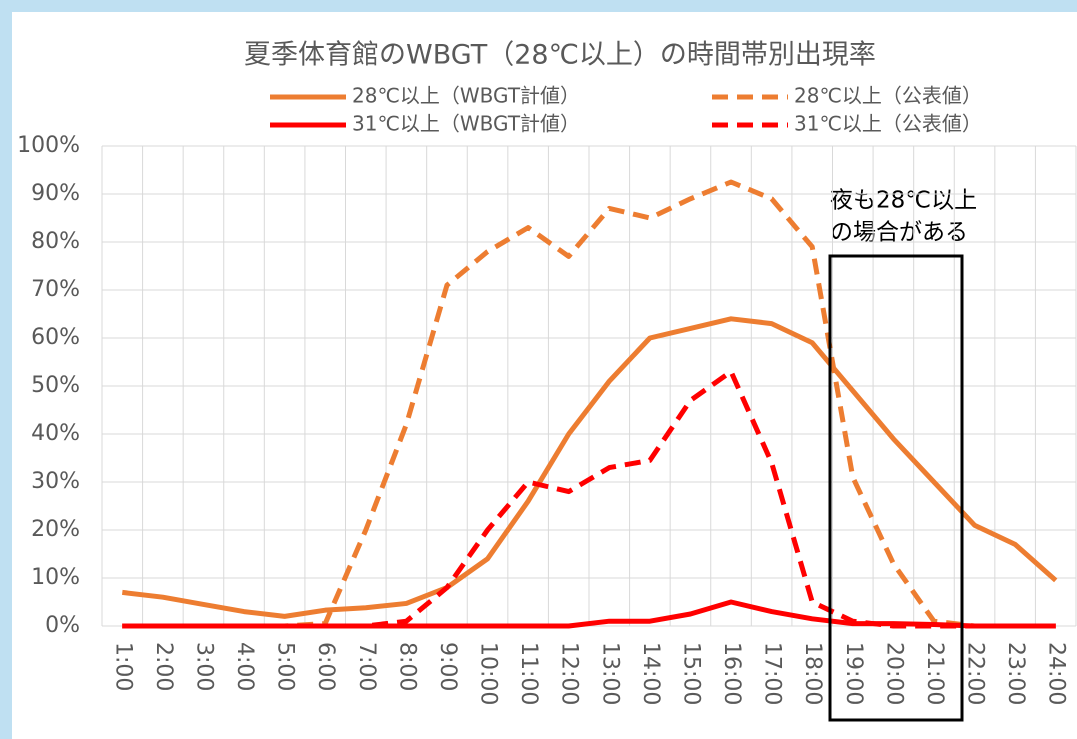 This screenshot has width=1077, height=739. I want to click on x-tick-label: 20:00, so click(893, 673).